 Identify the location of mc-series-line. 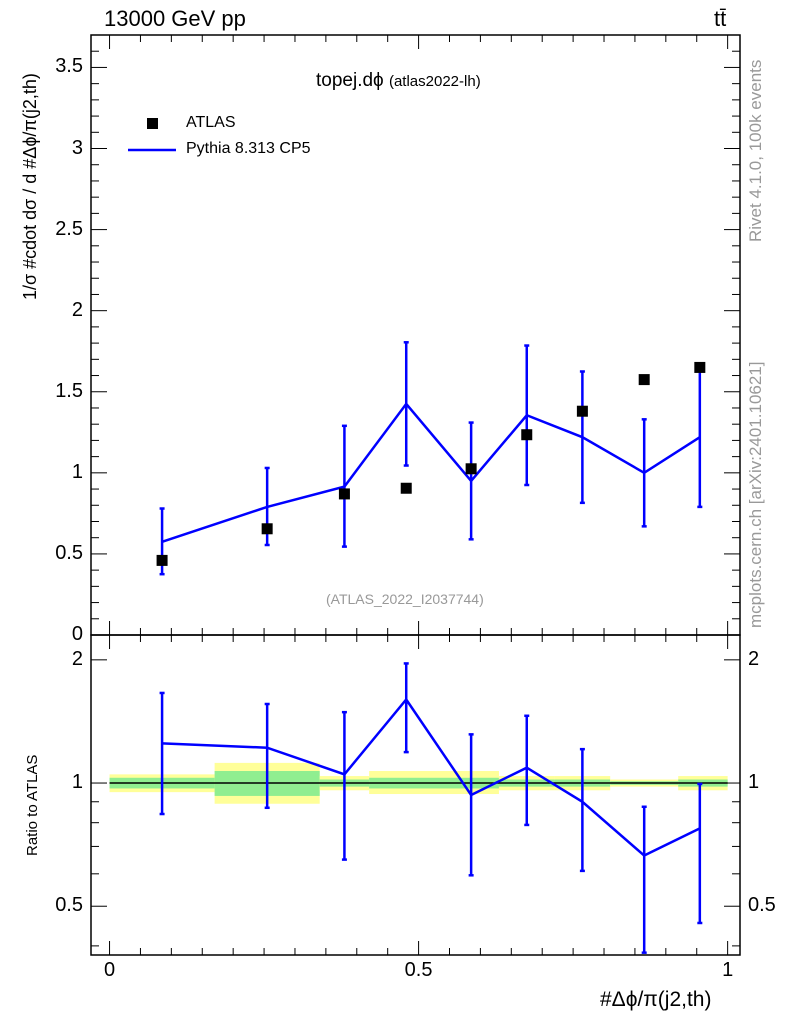
(431, 472).